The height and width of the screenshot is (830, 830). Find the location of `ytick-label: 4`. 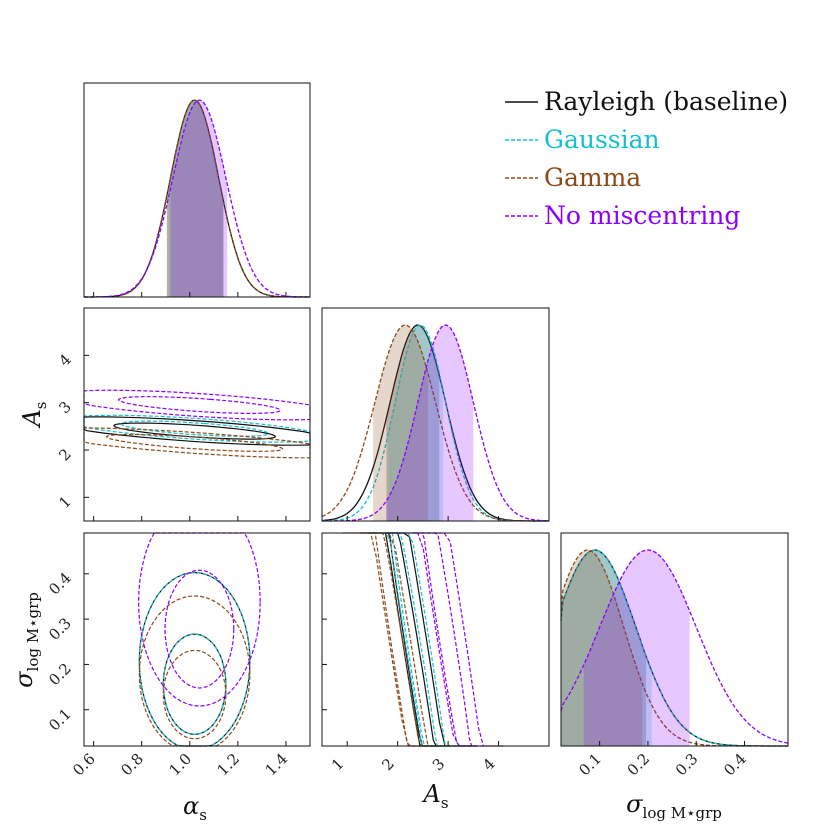

ytick-label: 4 is located at coordinates (64, 359).